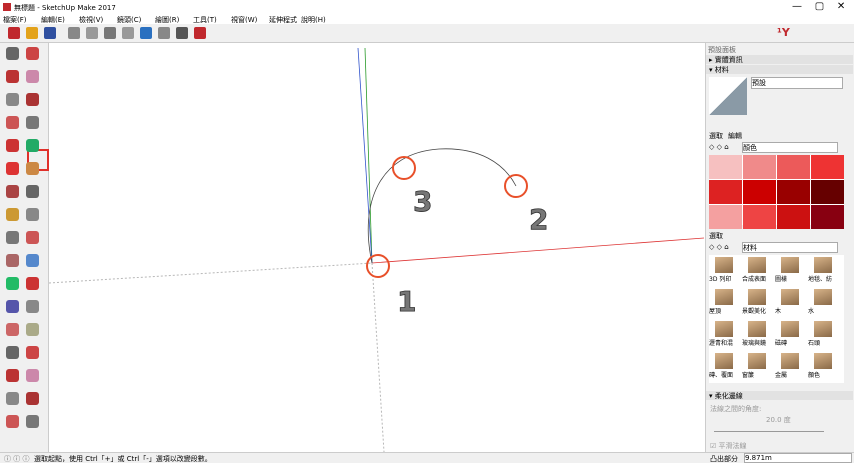 The image size is (854, 464). What do you see at coordinates (779, 59) in the screenshot?
I see `entity-info-header: ▸ 實體資訊` at bounding box center [779, 59].